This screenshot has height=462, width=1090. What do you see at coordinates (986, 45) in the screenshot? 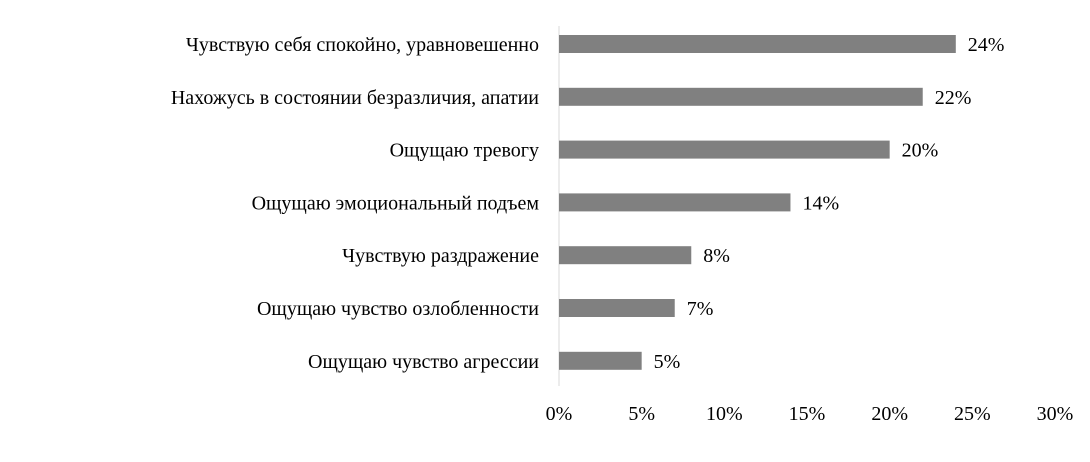
I see `value-label: 24%` at bounding box center [986, 45].